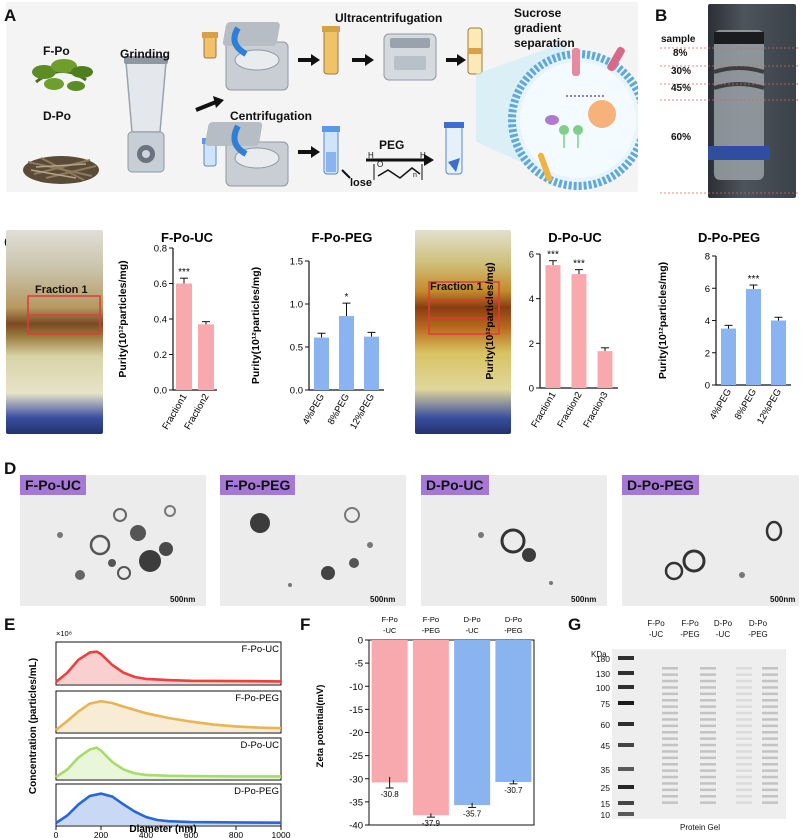 The height and width of the screenshot is (838, 802). I want to click on sample-label: sample, so click(678, 39).